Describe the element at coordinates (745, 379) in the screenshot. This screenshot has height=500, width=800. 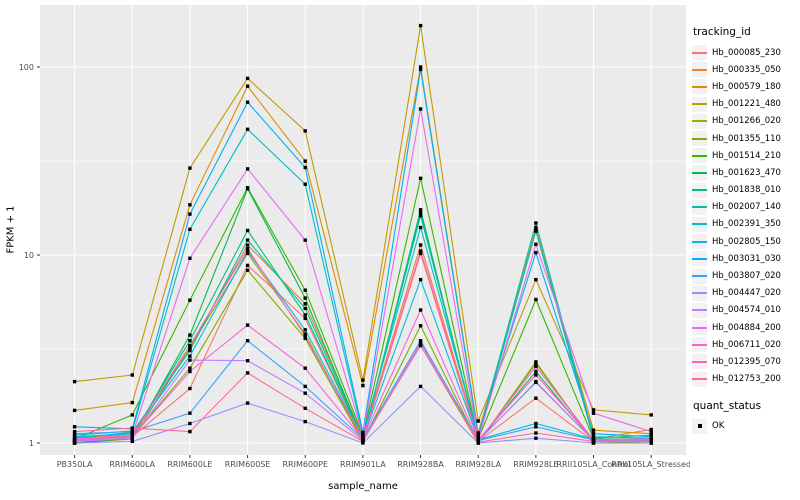
I see `legend-item-Hb_012753_200: Hb_012753_200` at that location.